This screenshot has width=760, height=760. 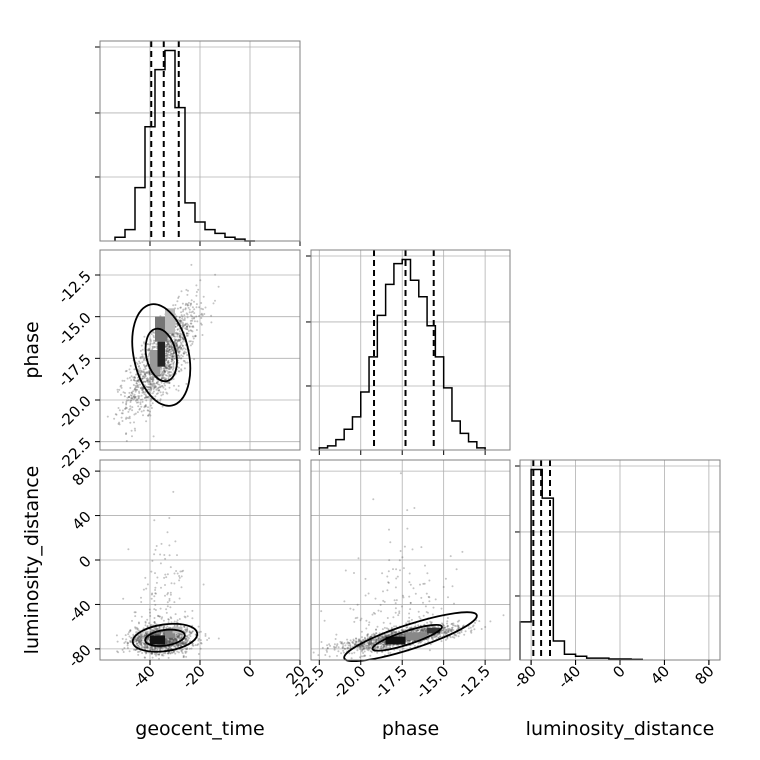 I want to click on x-axis-title-phase: phase, so click(x=410, y=729).